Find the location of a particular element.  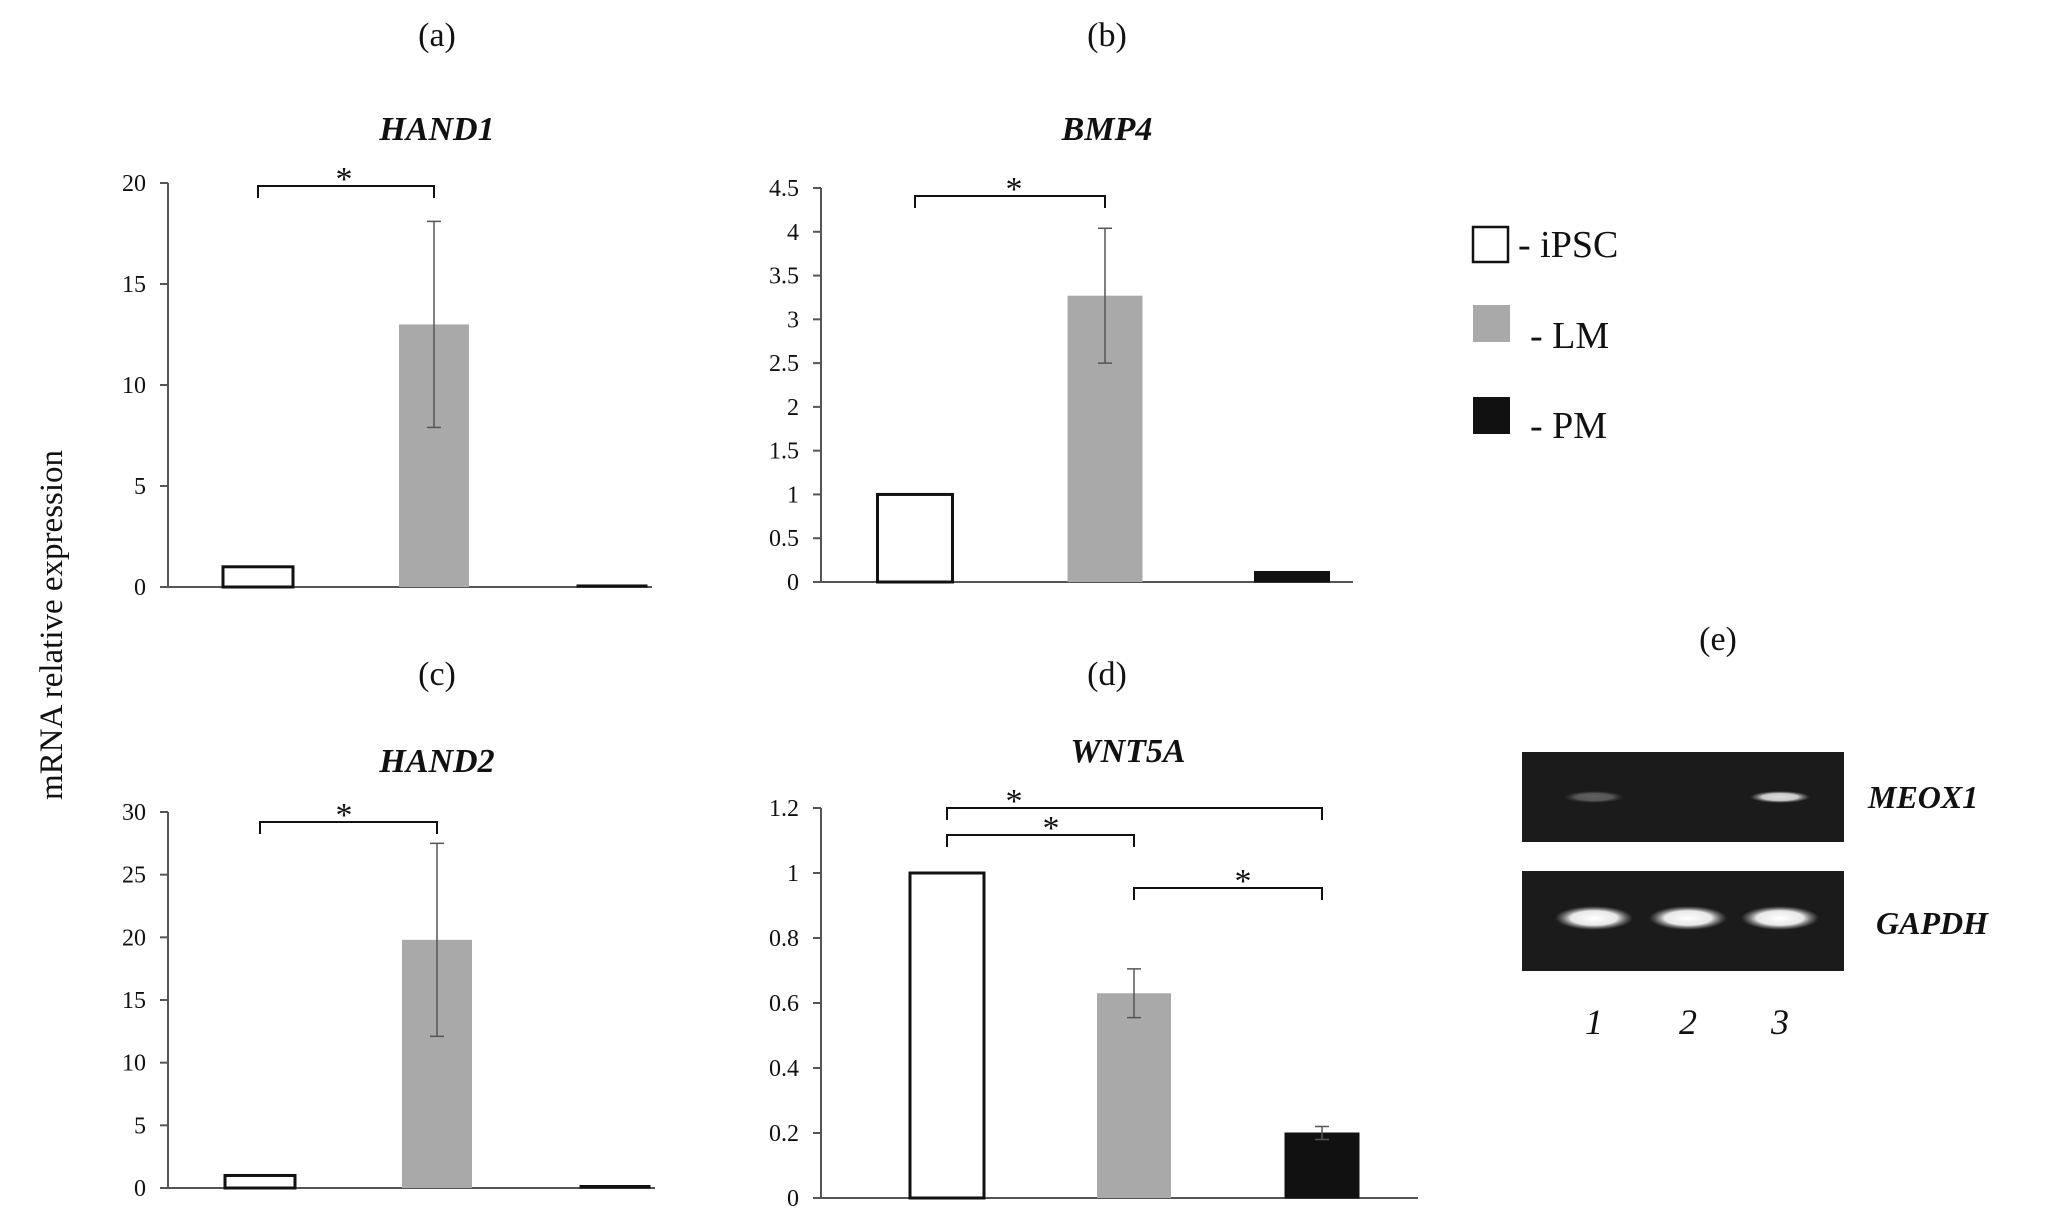

panel-b-ytick-label: 0.5 is located at coordinates (784, 539).